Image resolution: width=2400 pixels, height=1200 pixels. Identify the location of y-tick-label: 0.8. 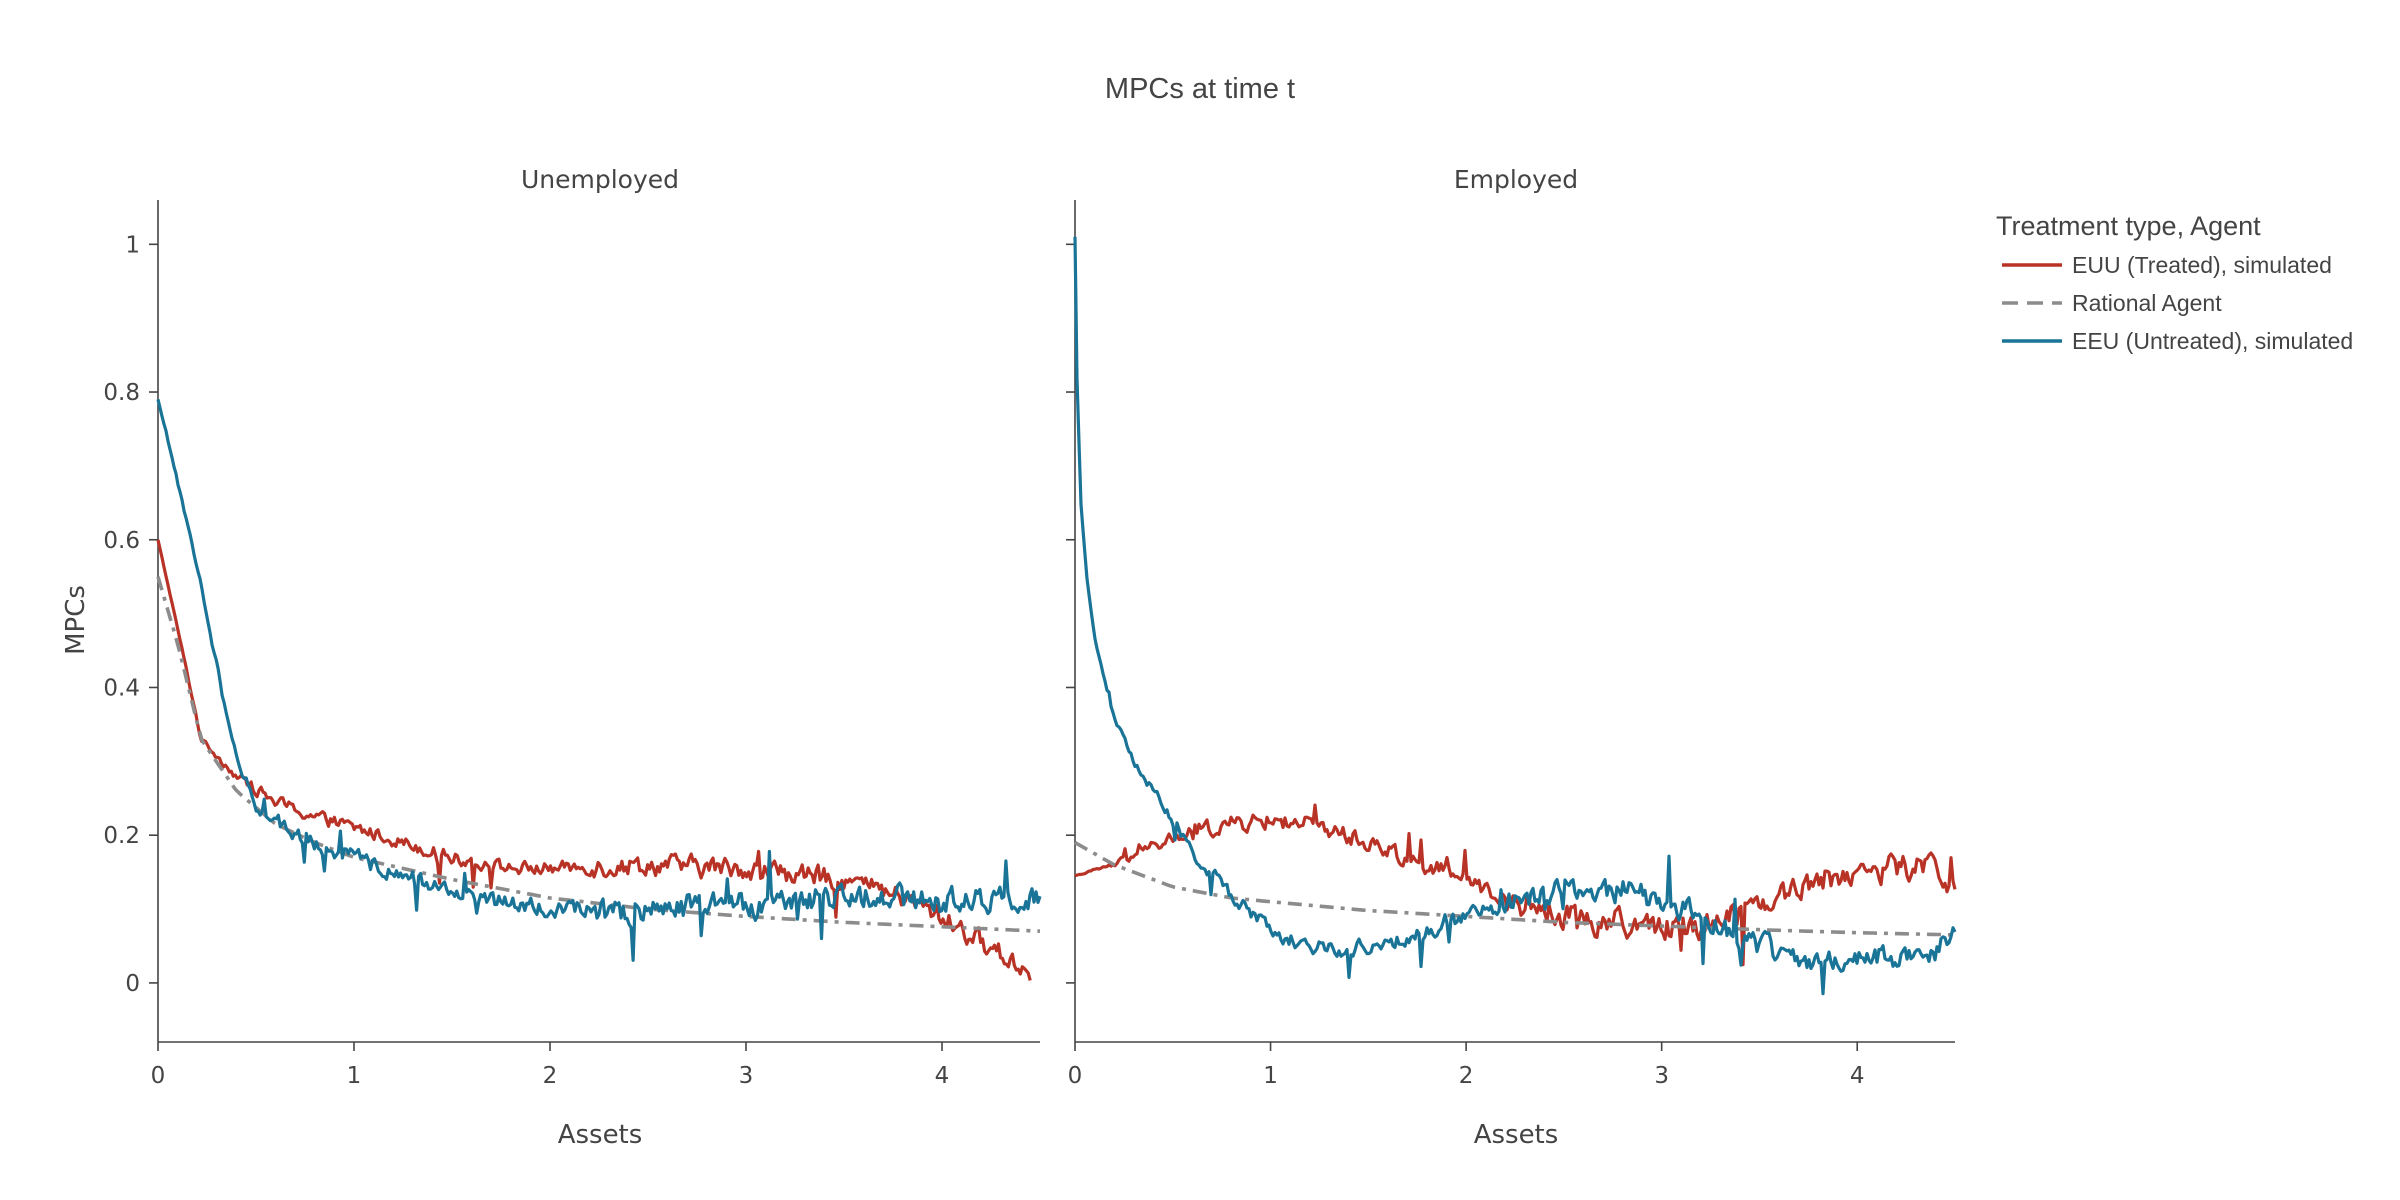
(121, 393).